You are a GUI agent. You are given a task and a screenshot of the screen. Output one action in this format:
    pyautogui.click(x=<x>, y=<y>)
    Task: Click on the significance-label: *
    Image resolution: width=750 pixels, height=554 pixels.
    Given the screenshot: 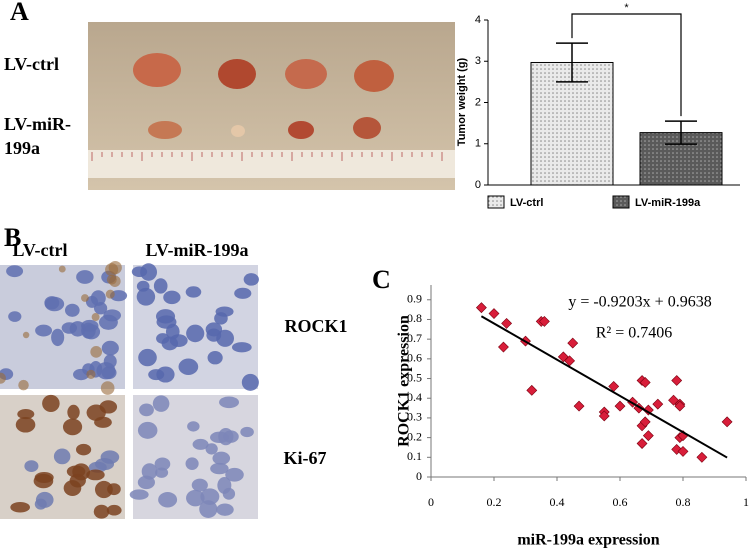 What is the action you would take?
    pyautogui.click(x=626, y=8)
    